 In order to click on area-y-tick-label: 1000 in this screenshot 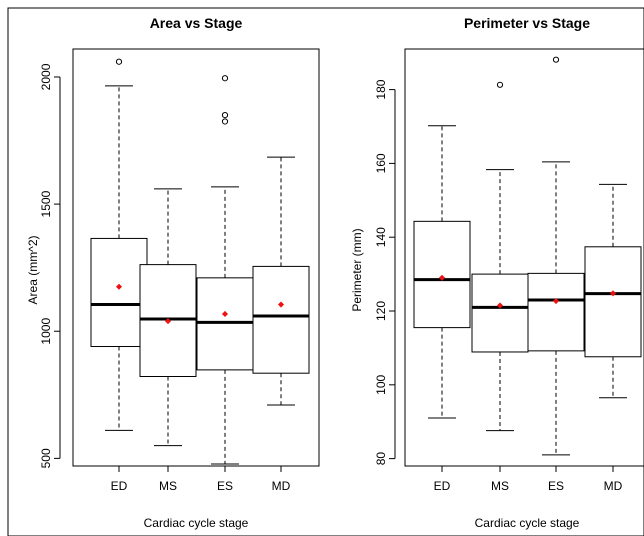, I will do `click(46, 331)`.